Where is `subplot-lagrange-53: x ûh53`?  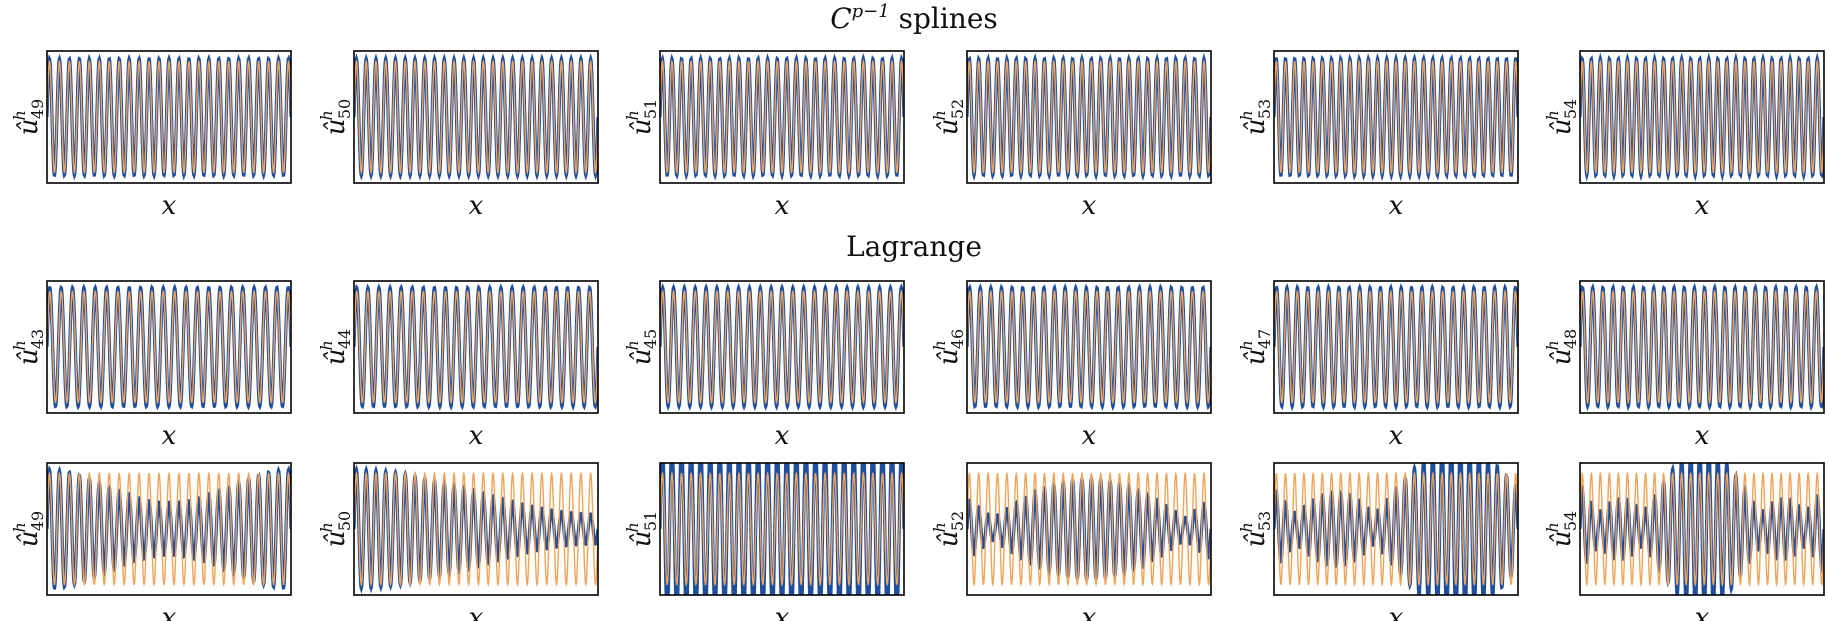 subplot-lagrange-53: x ûh53 is located at coordinates (1378, 541).